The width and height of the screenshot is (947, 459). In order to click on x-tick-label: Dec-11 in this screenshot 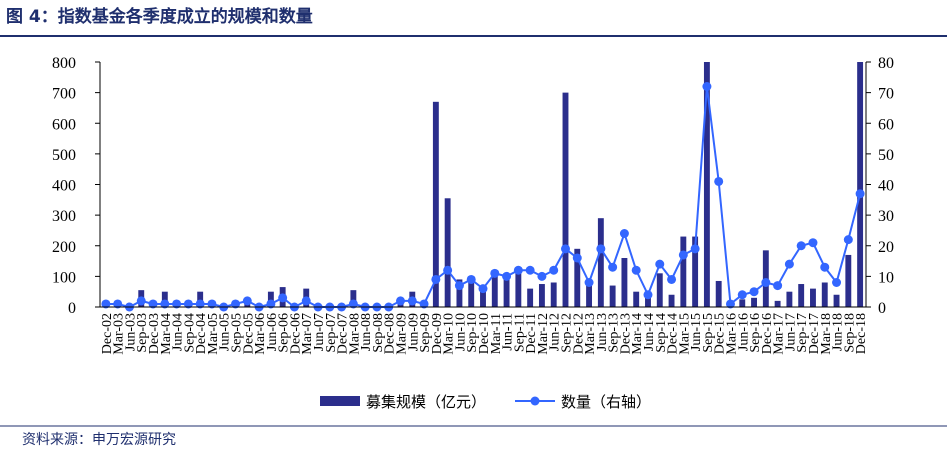, I will do `click(531, 333)`.